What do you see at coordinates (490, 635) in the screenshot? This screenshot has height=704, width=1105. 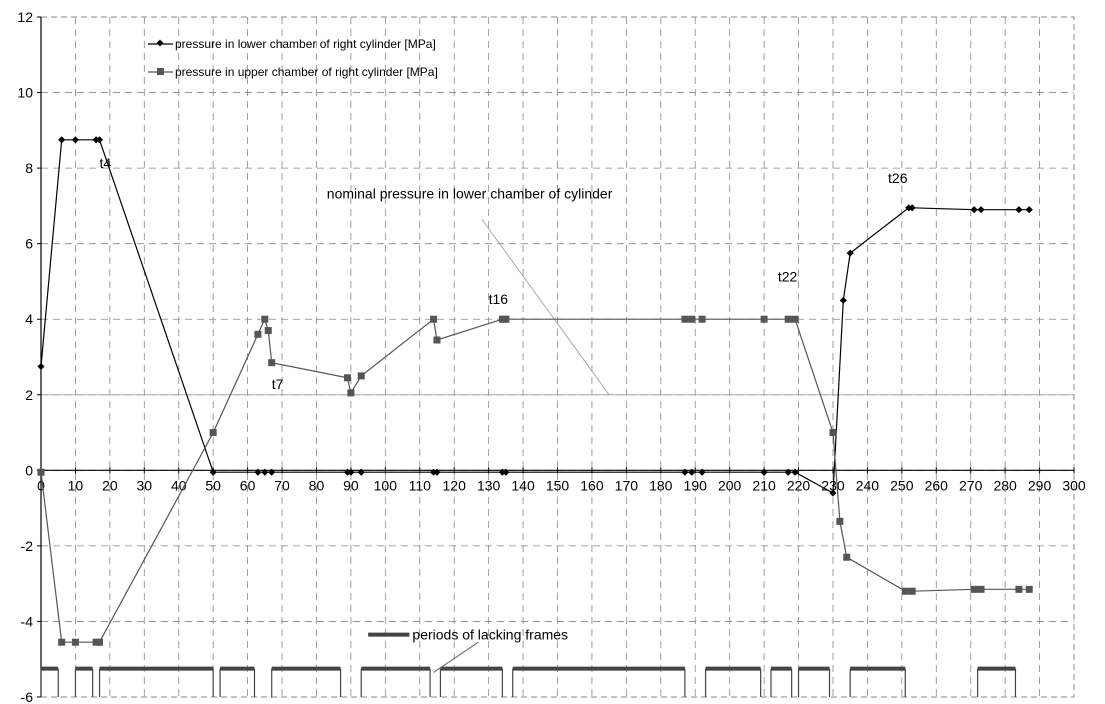 I see `periods-label: periods of lacking frames` at bounding box center [490, 635].